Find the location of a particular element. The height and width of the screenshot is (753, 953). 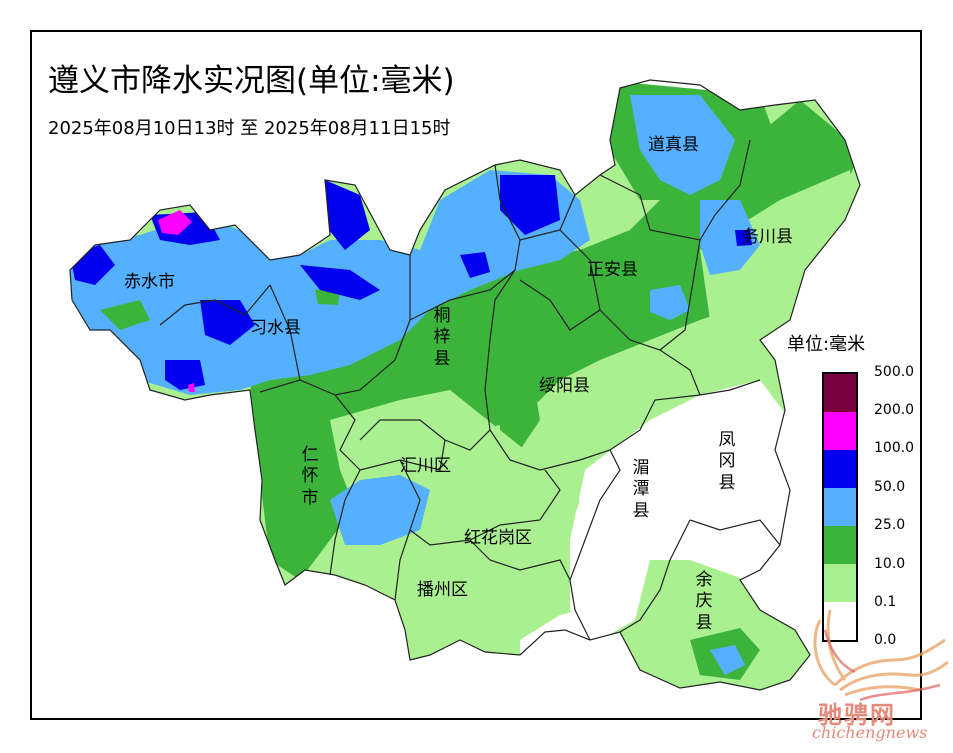

county-label-zhengan: 正安县 is located at coordinates (612, 270).